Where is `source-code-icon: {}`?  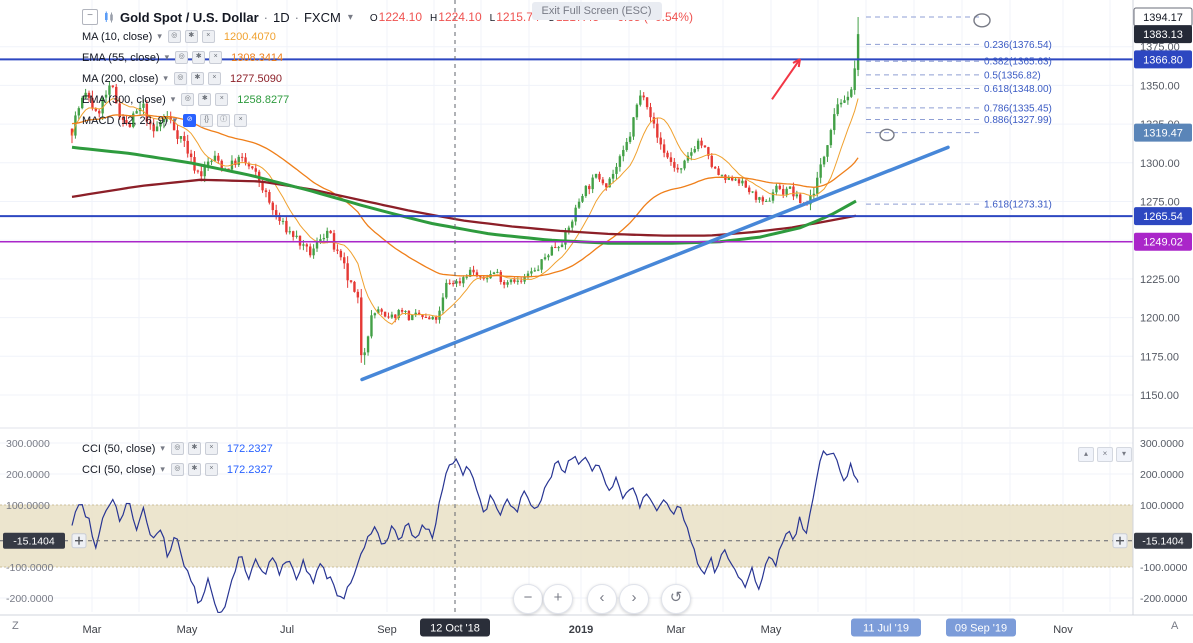
source-code-icon: {} is located at coordinates (207, 120).